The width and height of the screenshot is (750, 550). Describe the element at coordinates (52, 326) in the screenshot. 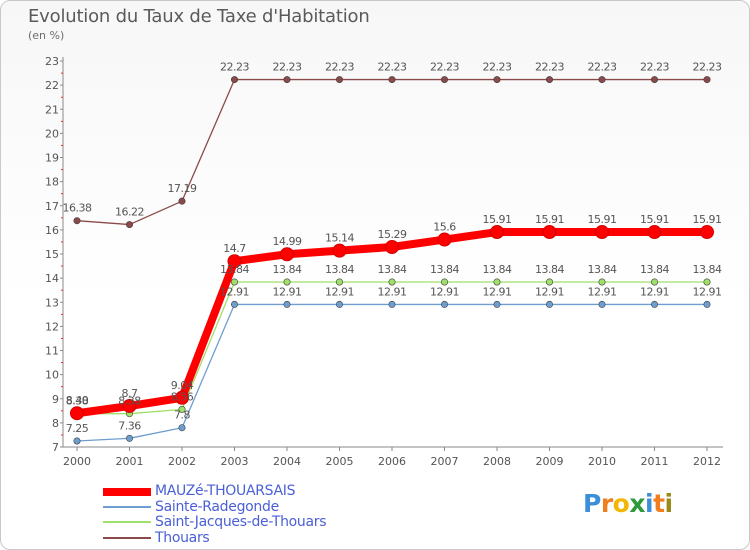

I see `y-tick-label: 12` at that location.